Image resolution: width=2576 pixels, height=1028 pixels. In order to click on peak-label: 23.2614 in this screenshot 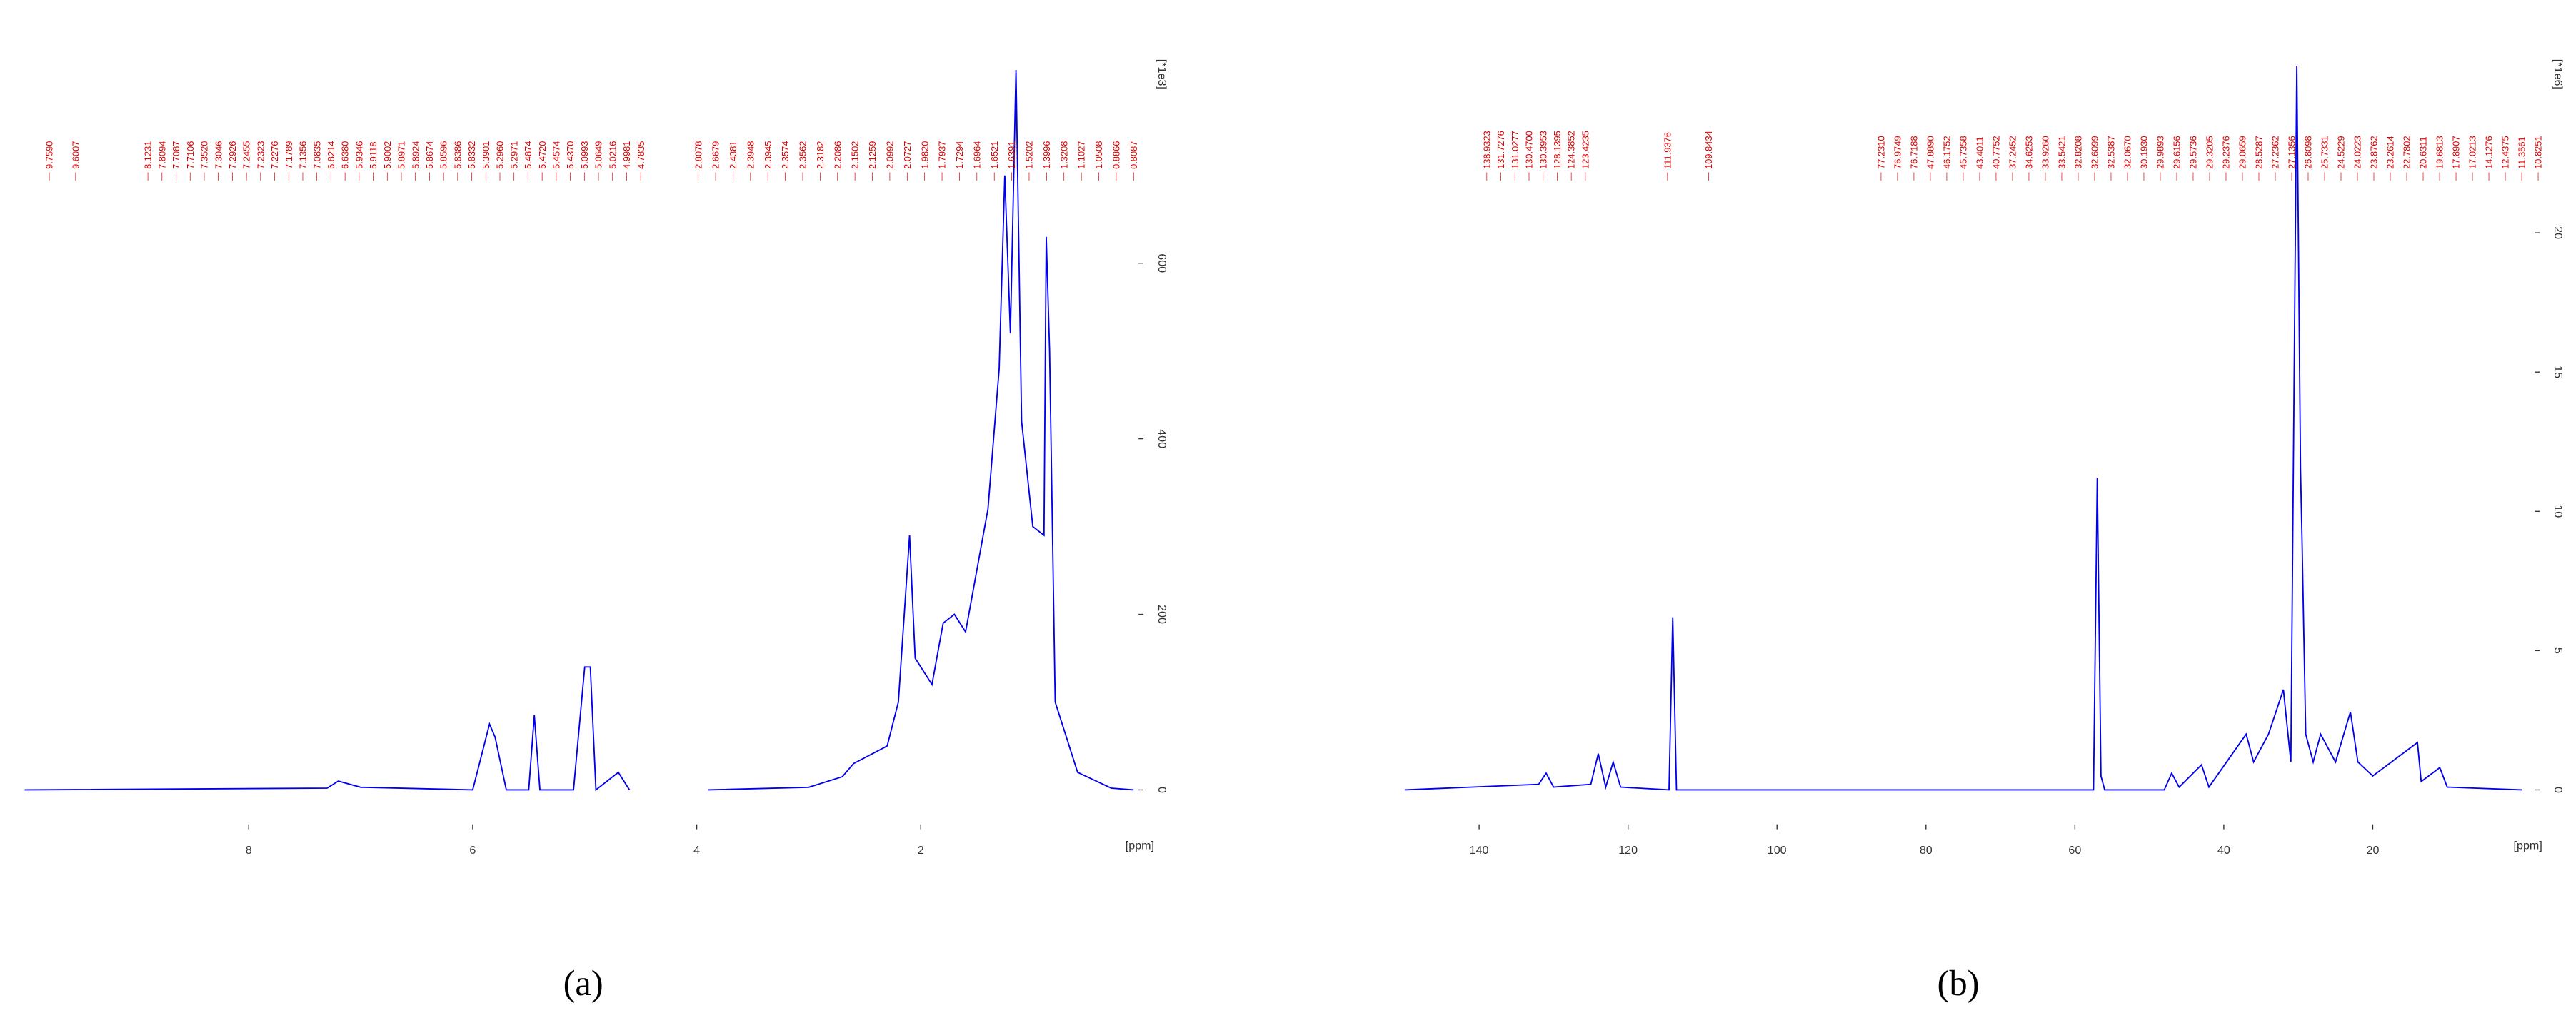, I will do `click(2390, 152)`.